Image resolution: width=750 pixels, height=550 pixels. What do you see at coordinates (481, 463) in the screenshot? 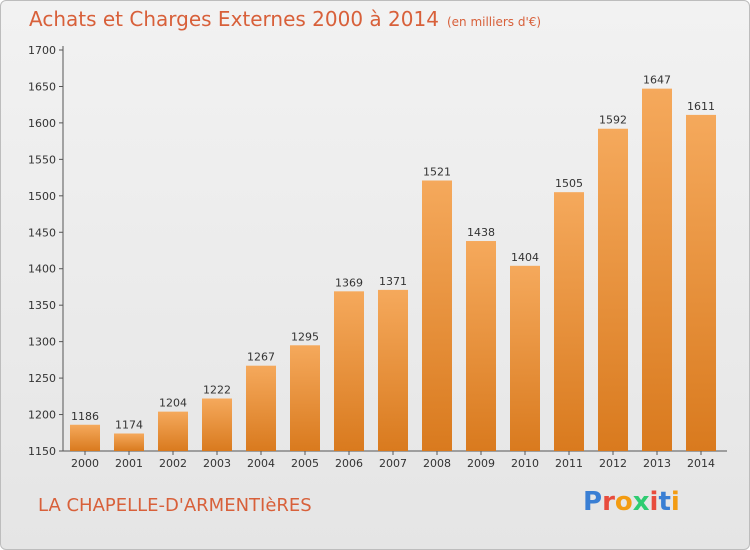
I see `x-tick-label: 2009` at bounding box center [481, 463].